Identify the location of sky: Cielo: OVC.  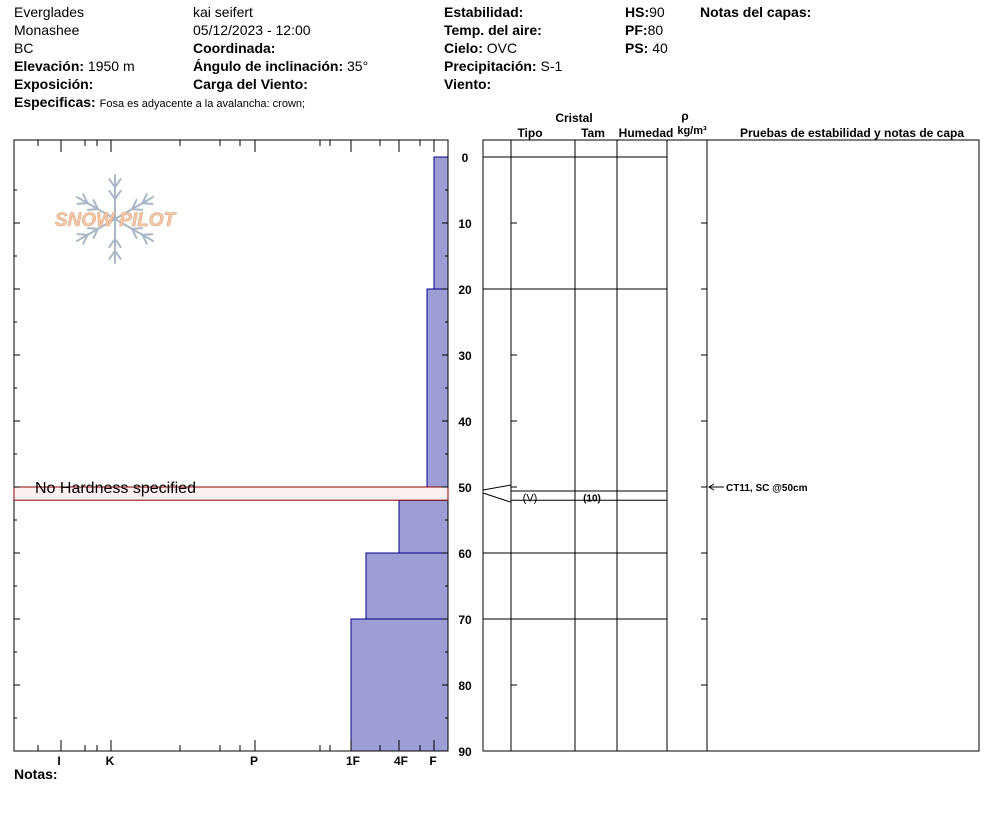
(480, 48).